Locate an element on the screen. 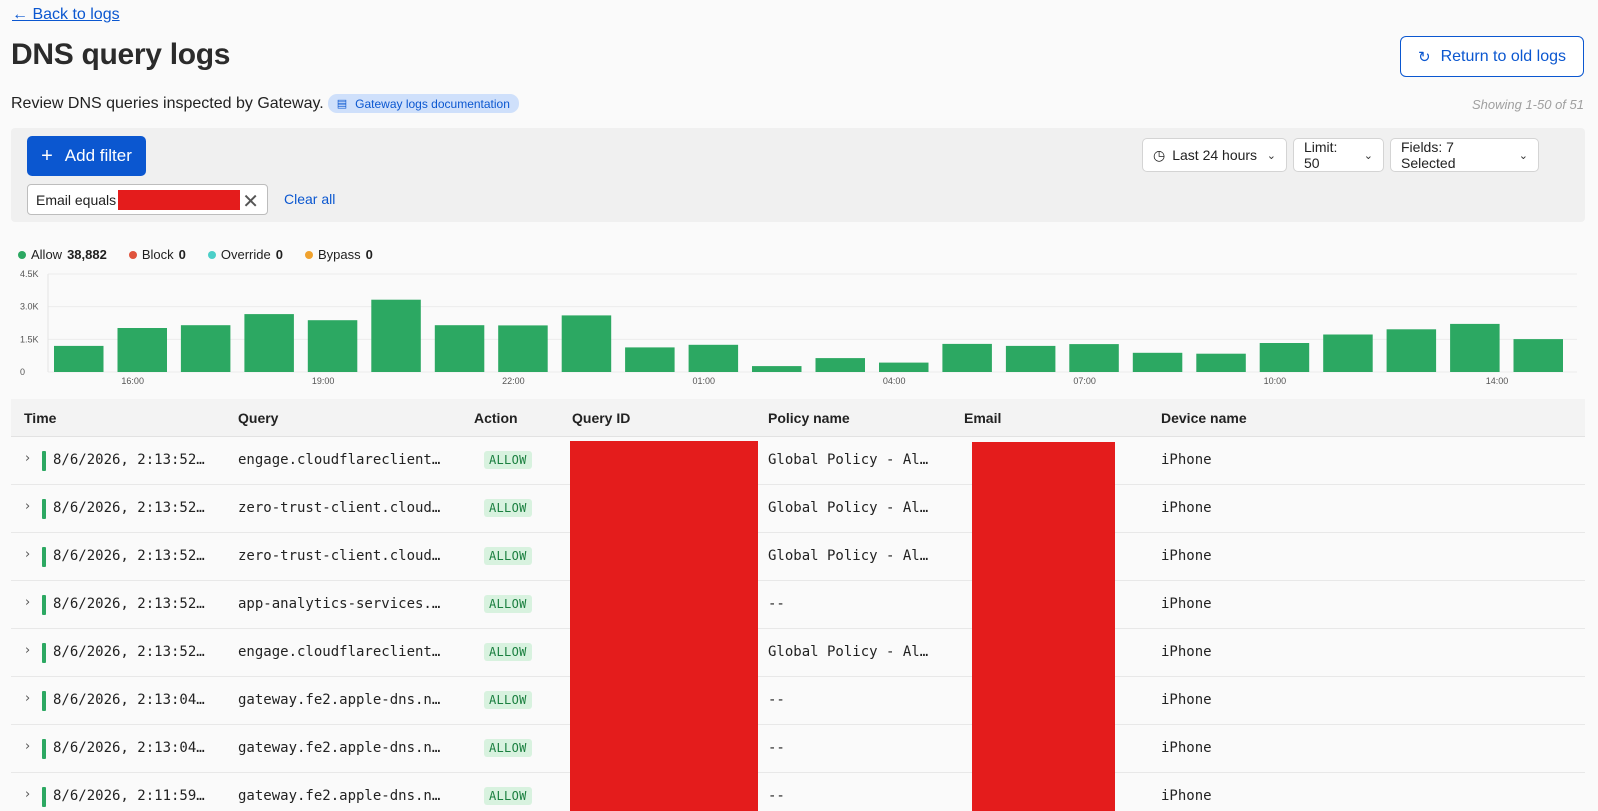  fields-dropdown: Fields: 7 Selected ⌄ is located at coordinates (1464, 155).